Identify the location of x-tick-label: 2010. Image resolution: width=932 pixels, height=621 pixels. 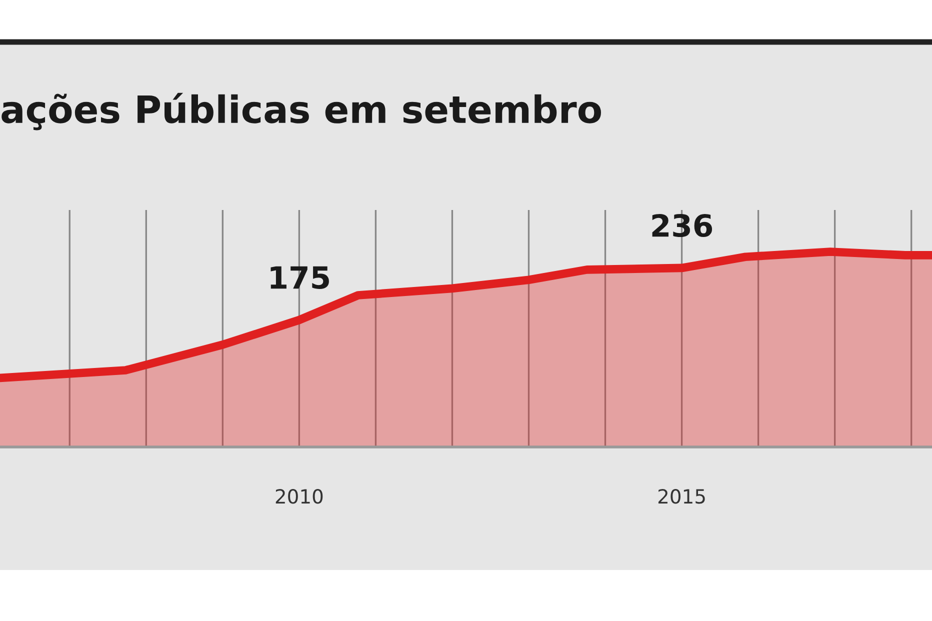
(299, 496).